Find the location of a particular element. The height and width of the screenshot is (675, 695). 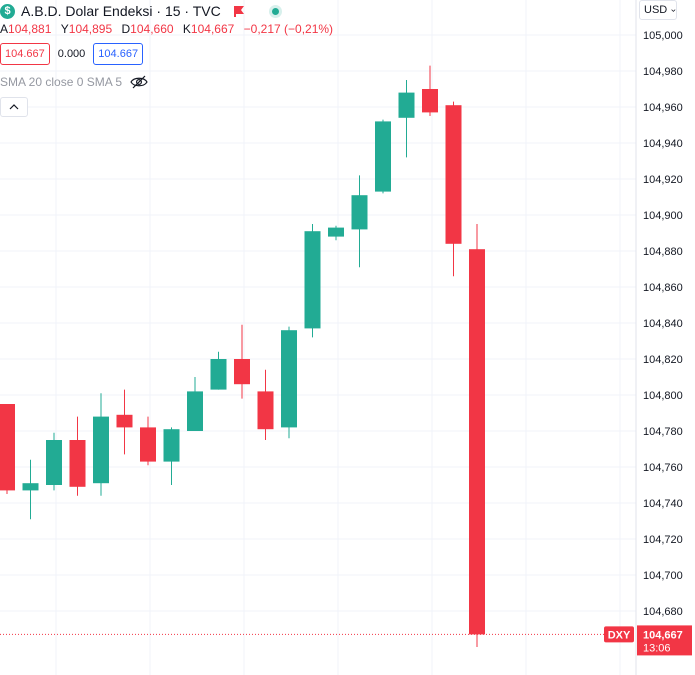

ohlc-close-value: 104,667 is located at coordinates (212, 29).